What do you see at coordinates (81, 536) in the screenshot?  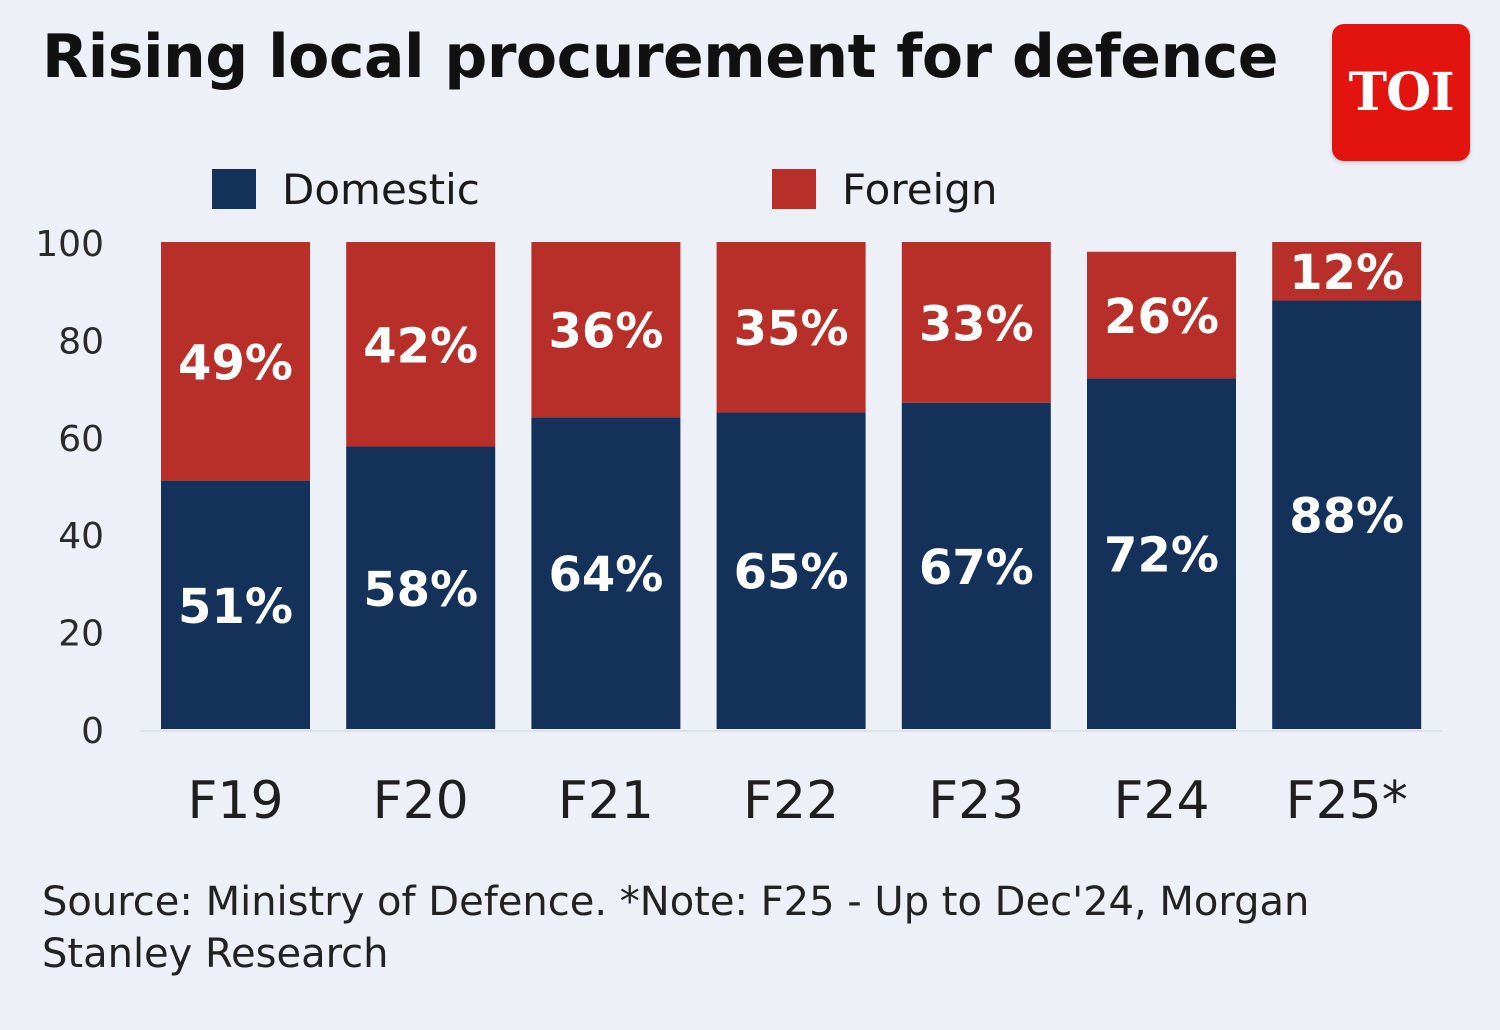 I see `y-tick-label: 40` at bounding box center [81, 536].